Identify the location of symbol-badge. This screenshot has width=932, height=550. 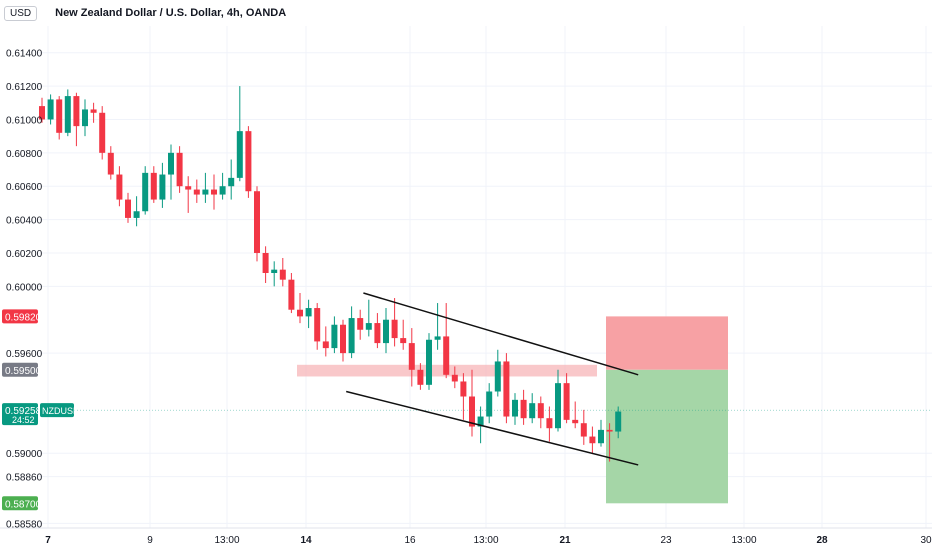
(57, 410).